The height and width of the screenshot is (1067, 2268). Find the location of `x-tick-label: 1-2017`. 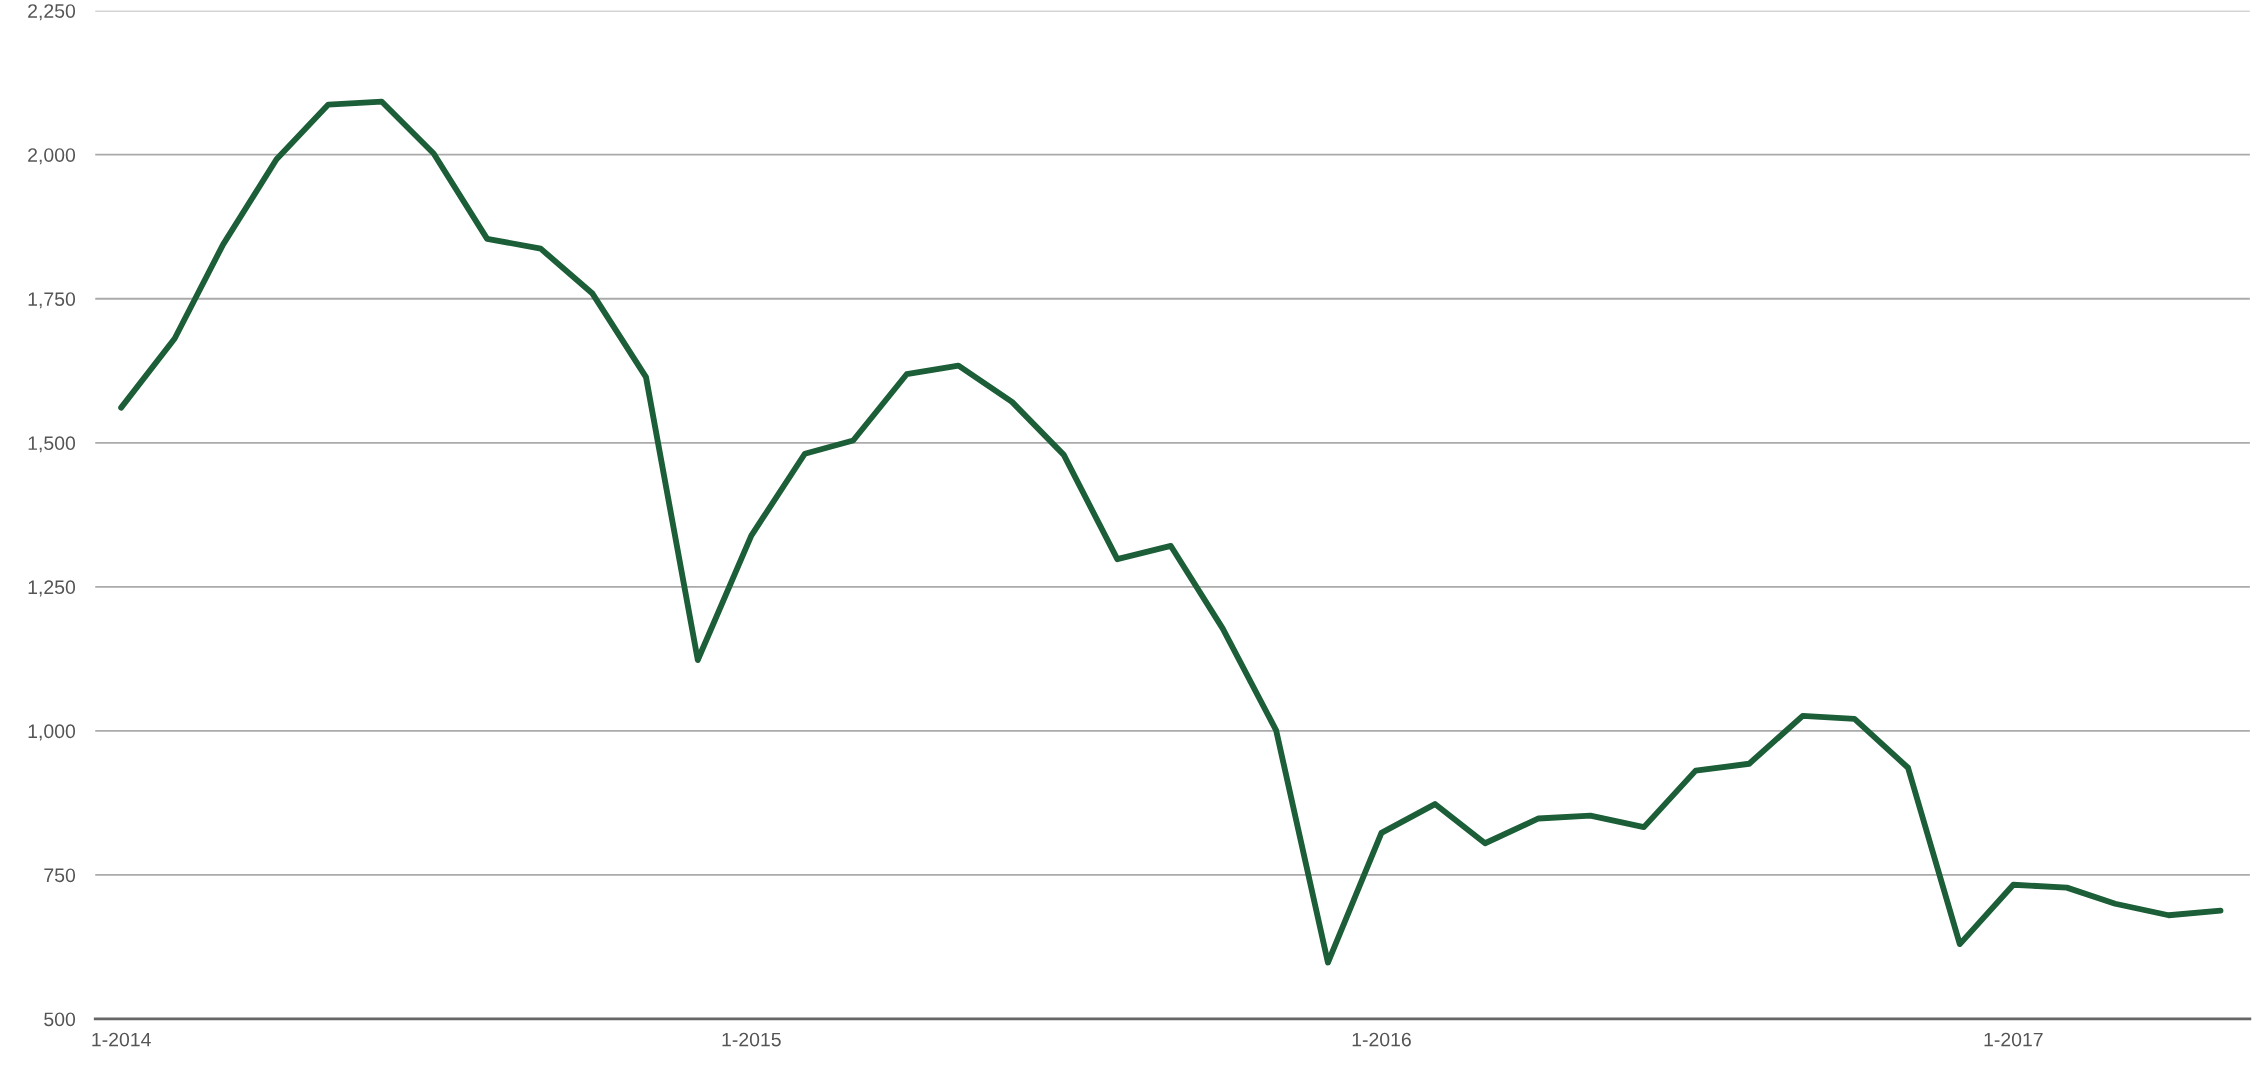

x-tick-label: 1-2017 is located at coordinates (2013, 1039).